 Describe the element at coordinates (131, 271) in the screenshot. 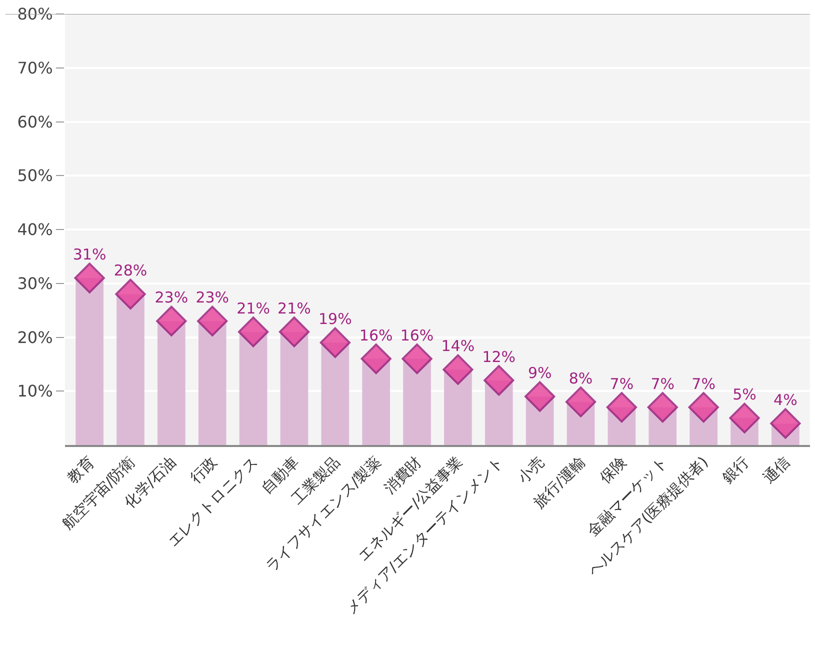

I see `data-label: 28%` at that location.